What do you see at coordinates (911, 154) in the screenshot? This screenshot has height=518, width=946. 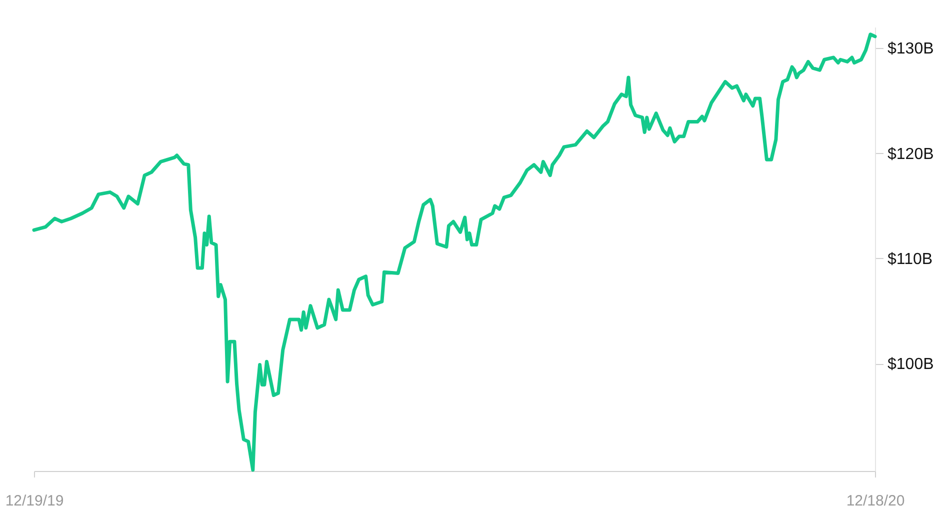 I see `y-tick-label: $120B` at bounding box center [911, 154].